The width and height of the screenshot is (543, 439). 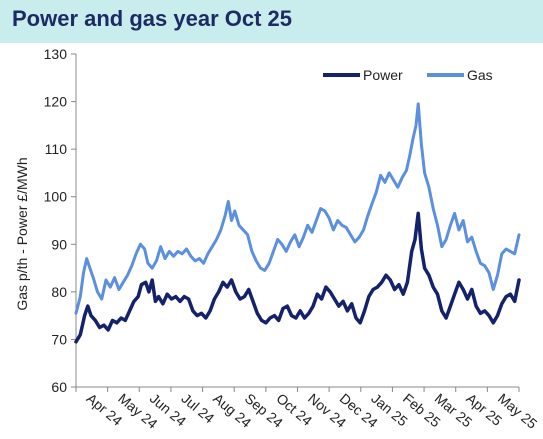 What do you see at coordinates (60, 220) in the screenshot?
I see `y-ticks: 60 70 80 90 100 110 120 130` at bounding box center [60, 220].